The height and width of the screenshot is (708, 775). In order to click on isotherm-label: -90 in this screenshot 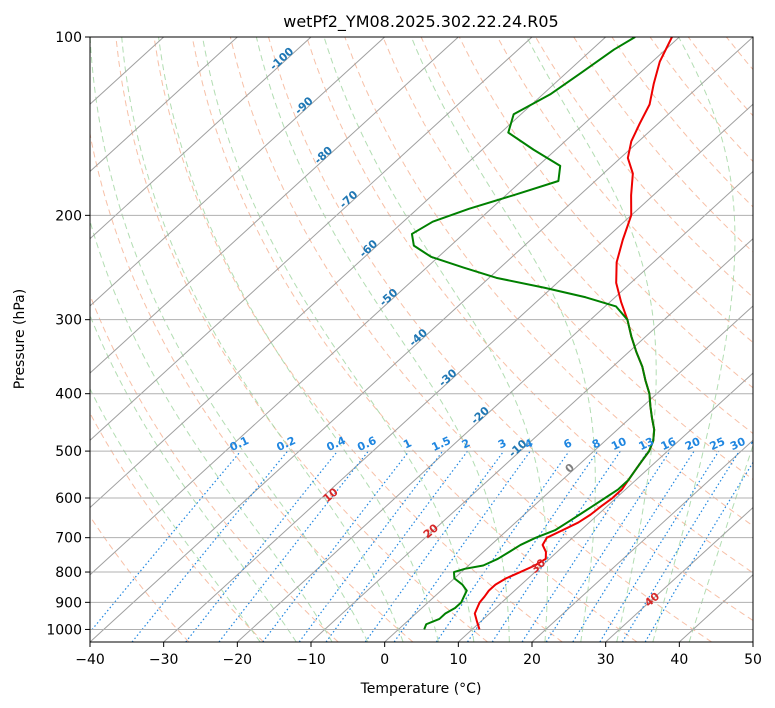, I will do `click(304, 105)`.